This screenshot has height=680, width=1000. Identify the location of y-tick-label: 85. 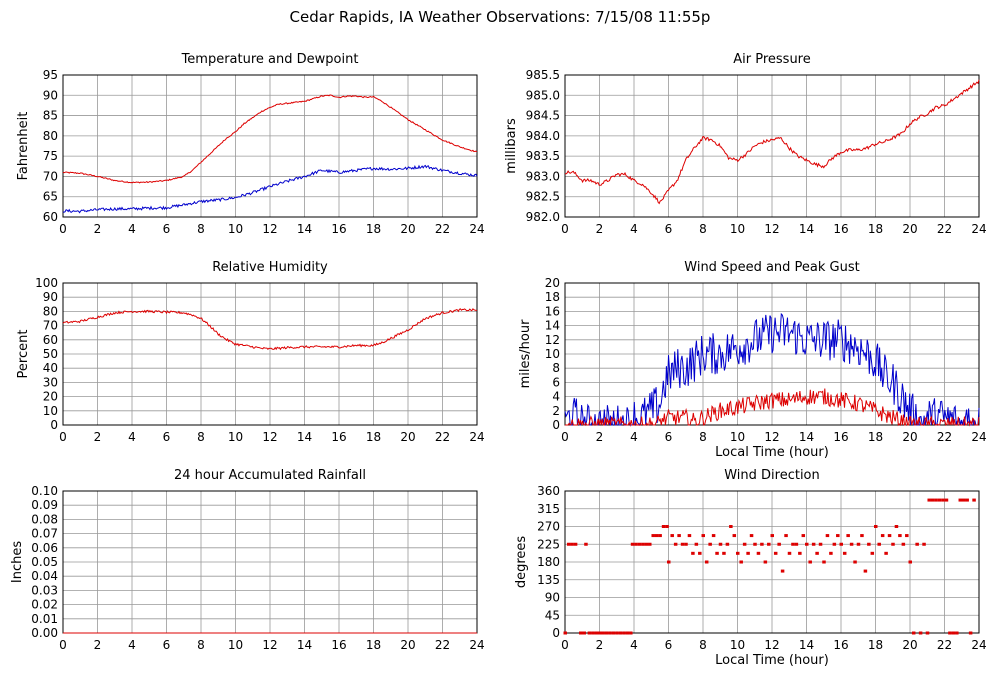
(50, 116).